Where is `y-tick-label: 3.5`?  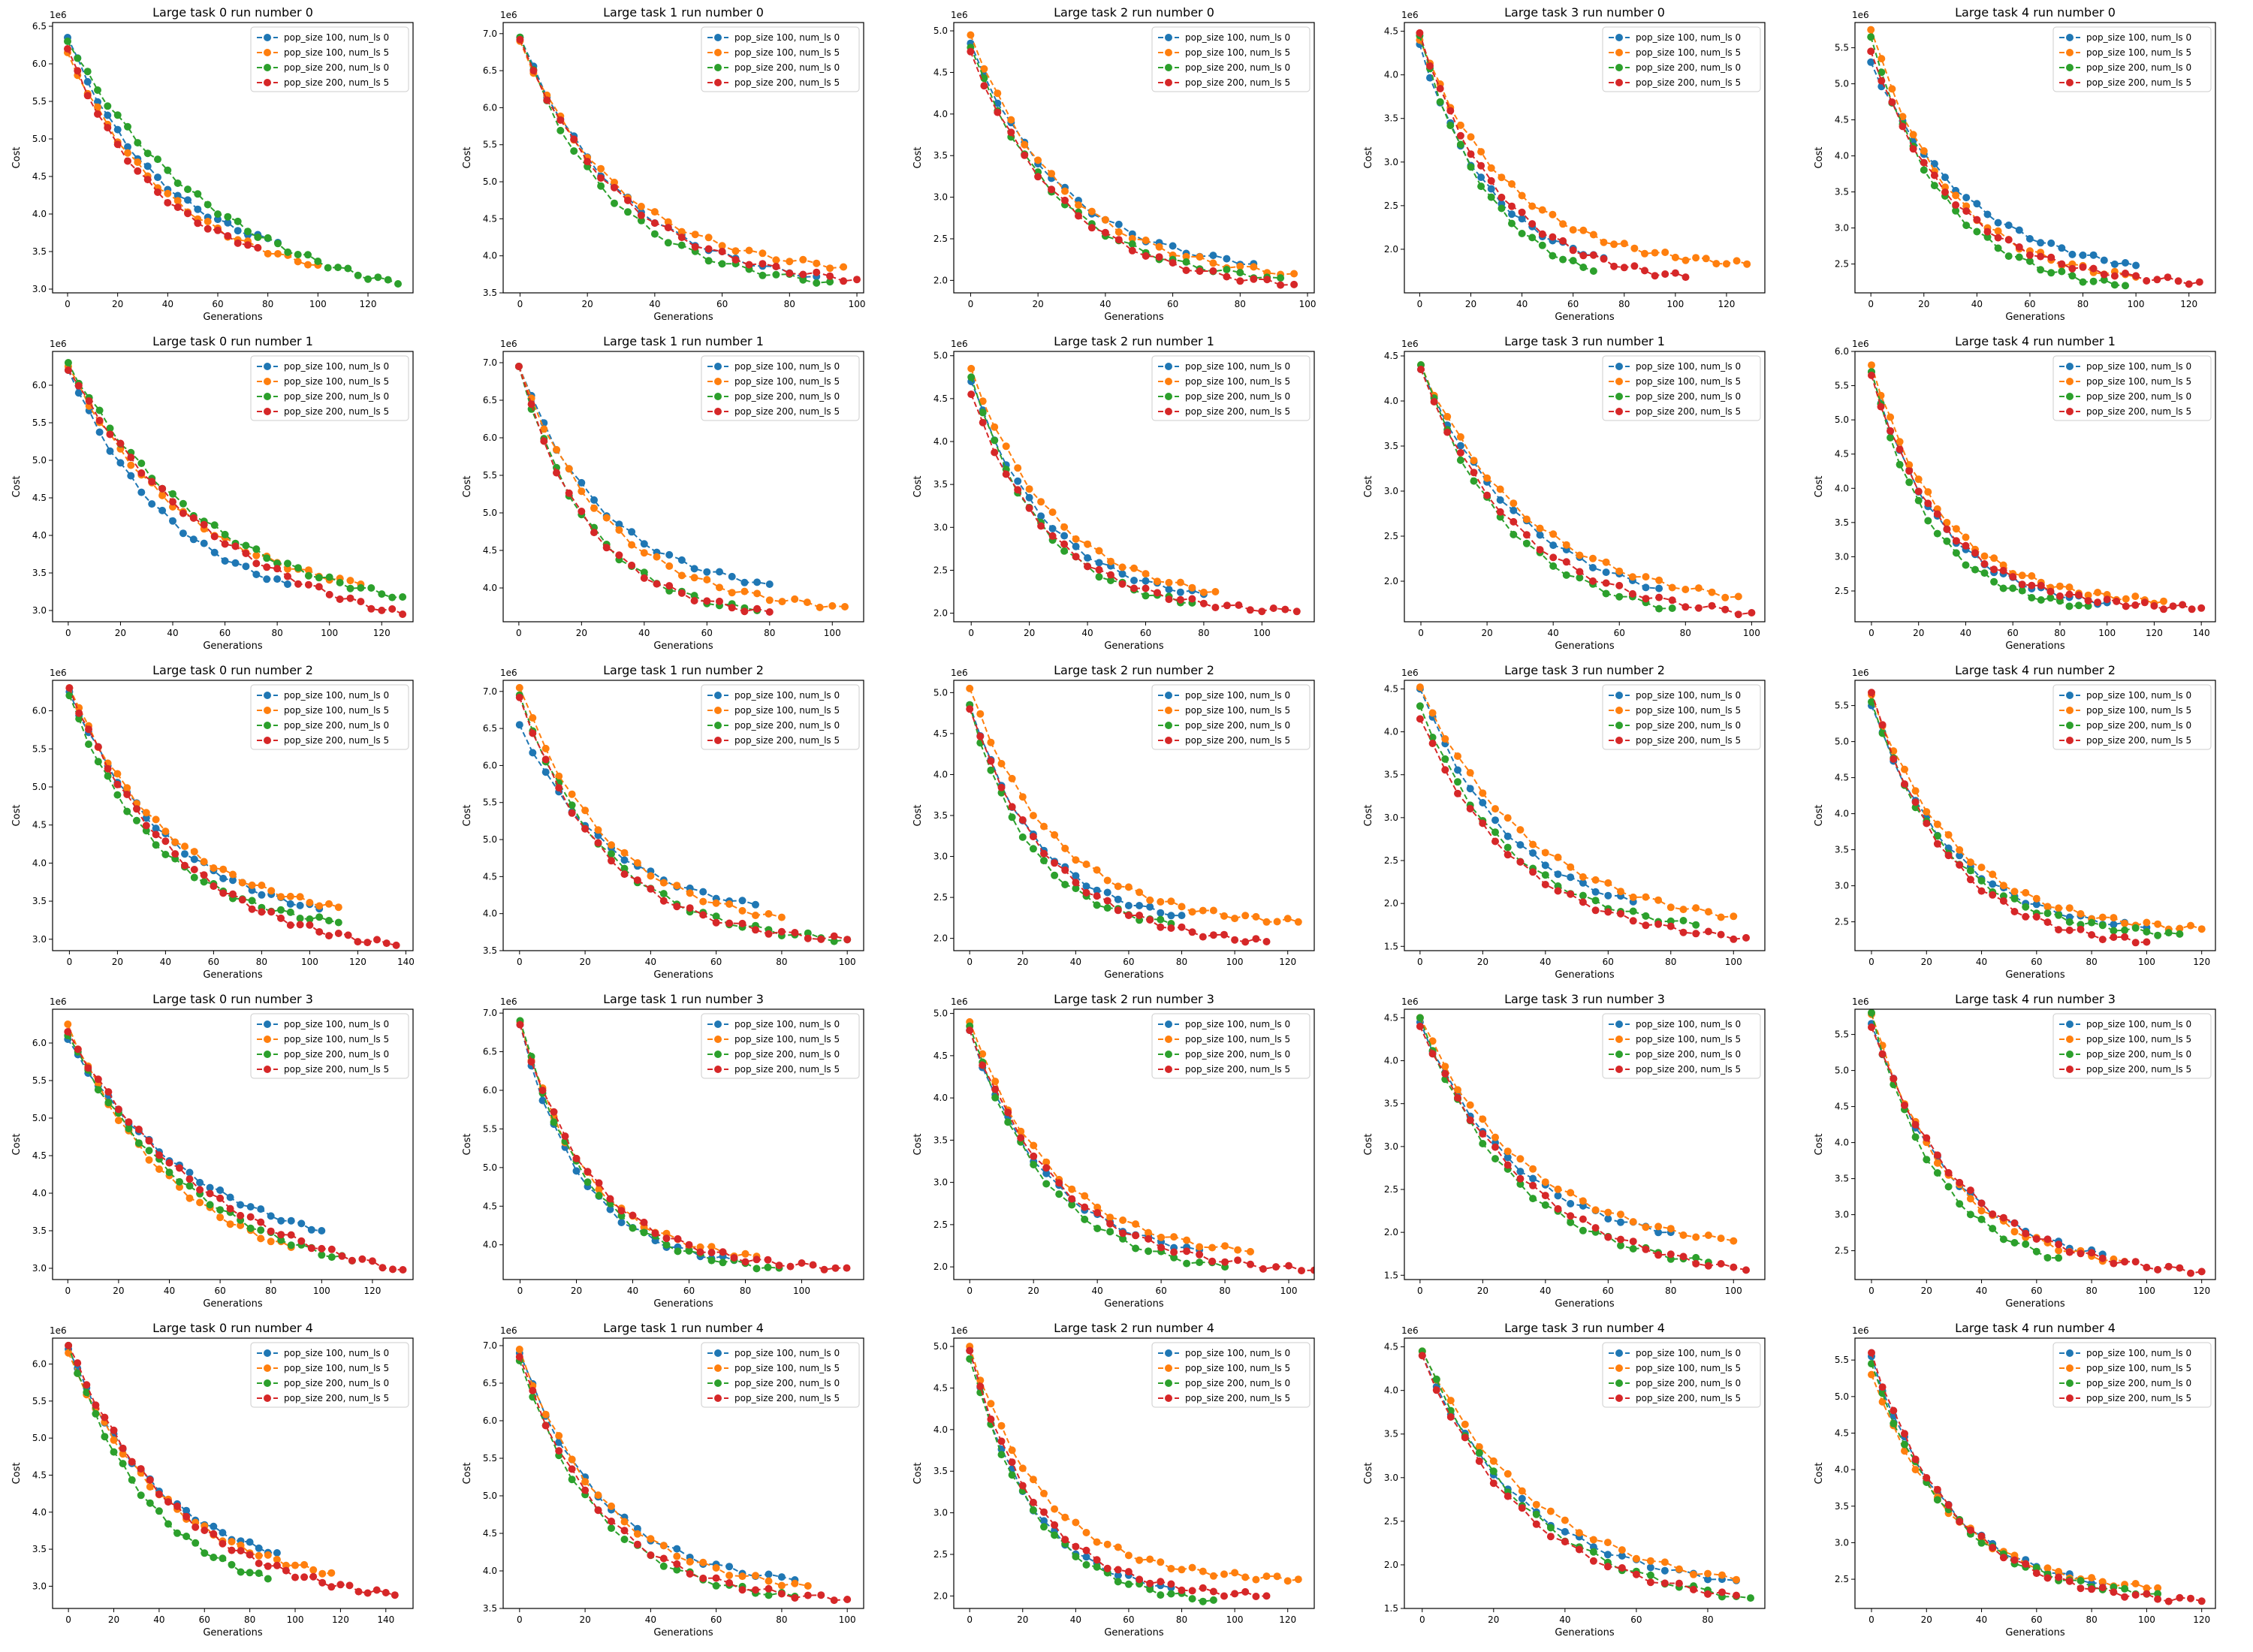
y-tick-label: 3.5 is located at coordinates (1842, 1506).